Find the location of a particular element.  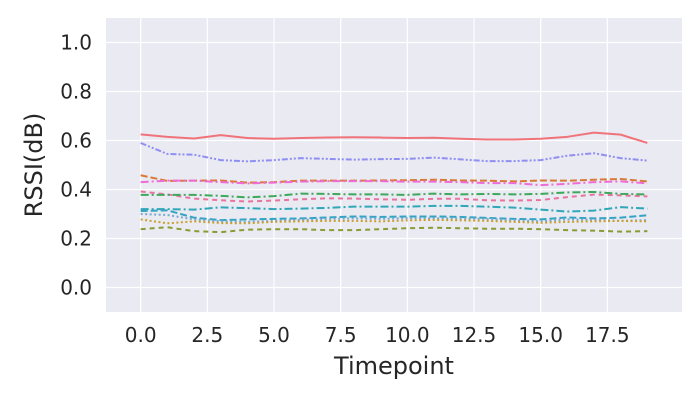

x-tick-label: 17.5 is located at coordinates (607, 335).